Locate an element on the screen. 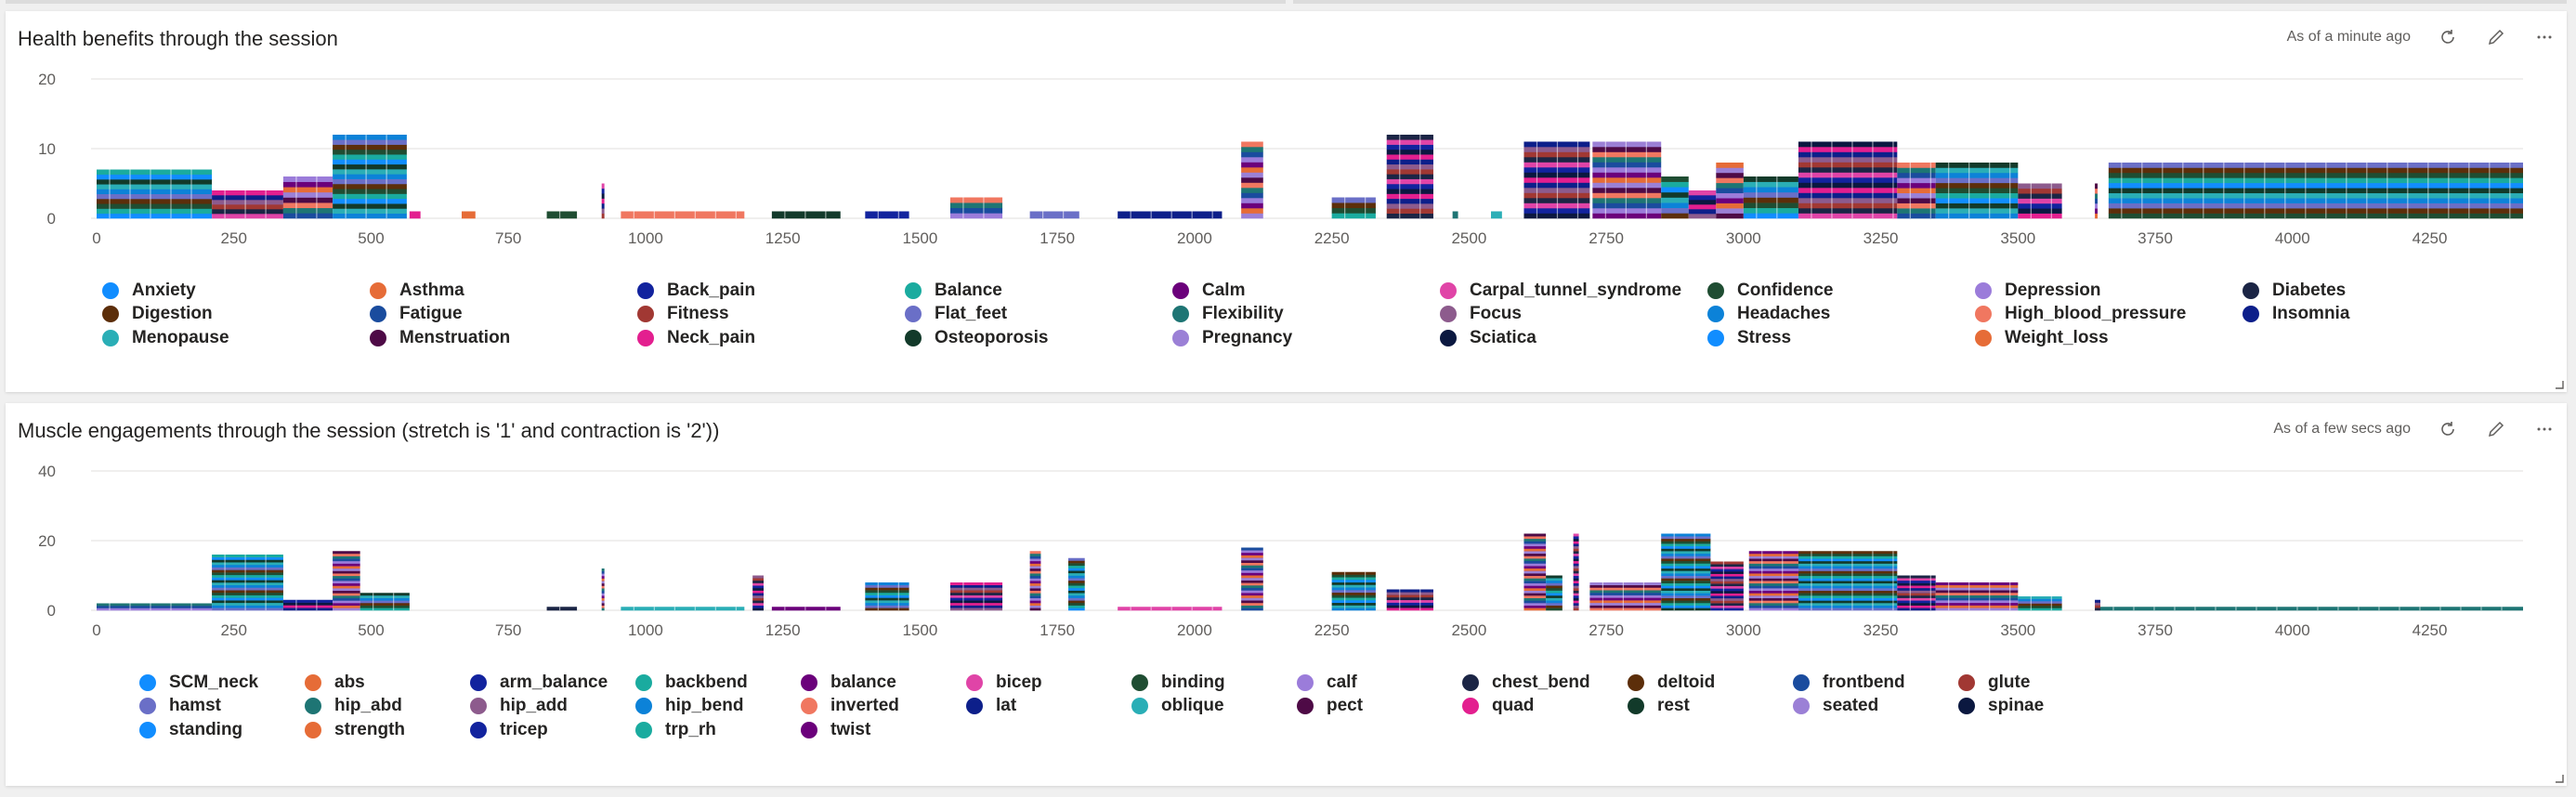 The height and width of the screenshot is (797, 2576). legend-item: binding is located at coordinates (1214, 683).